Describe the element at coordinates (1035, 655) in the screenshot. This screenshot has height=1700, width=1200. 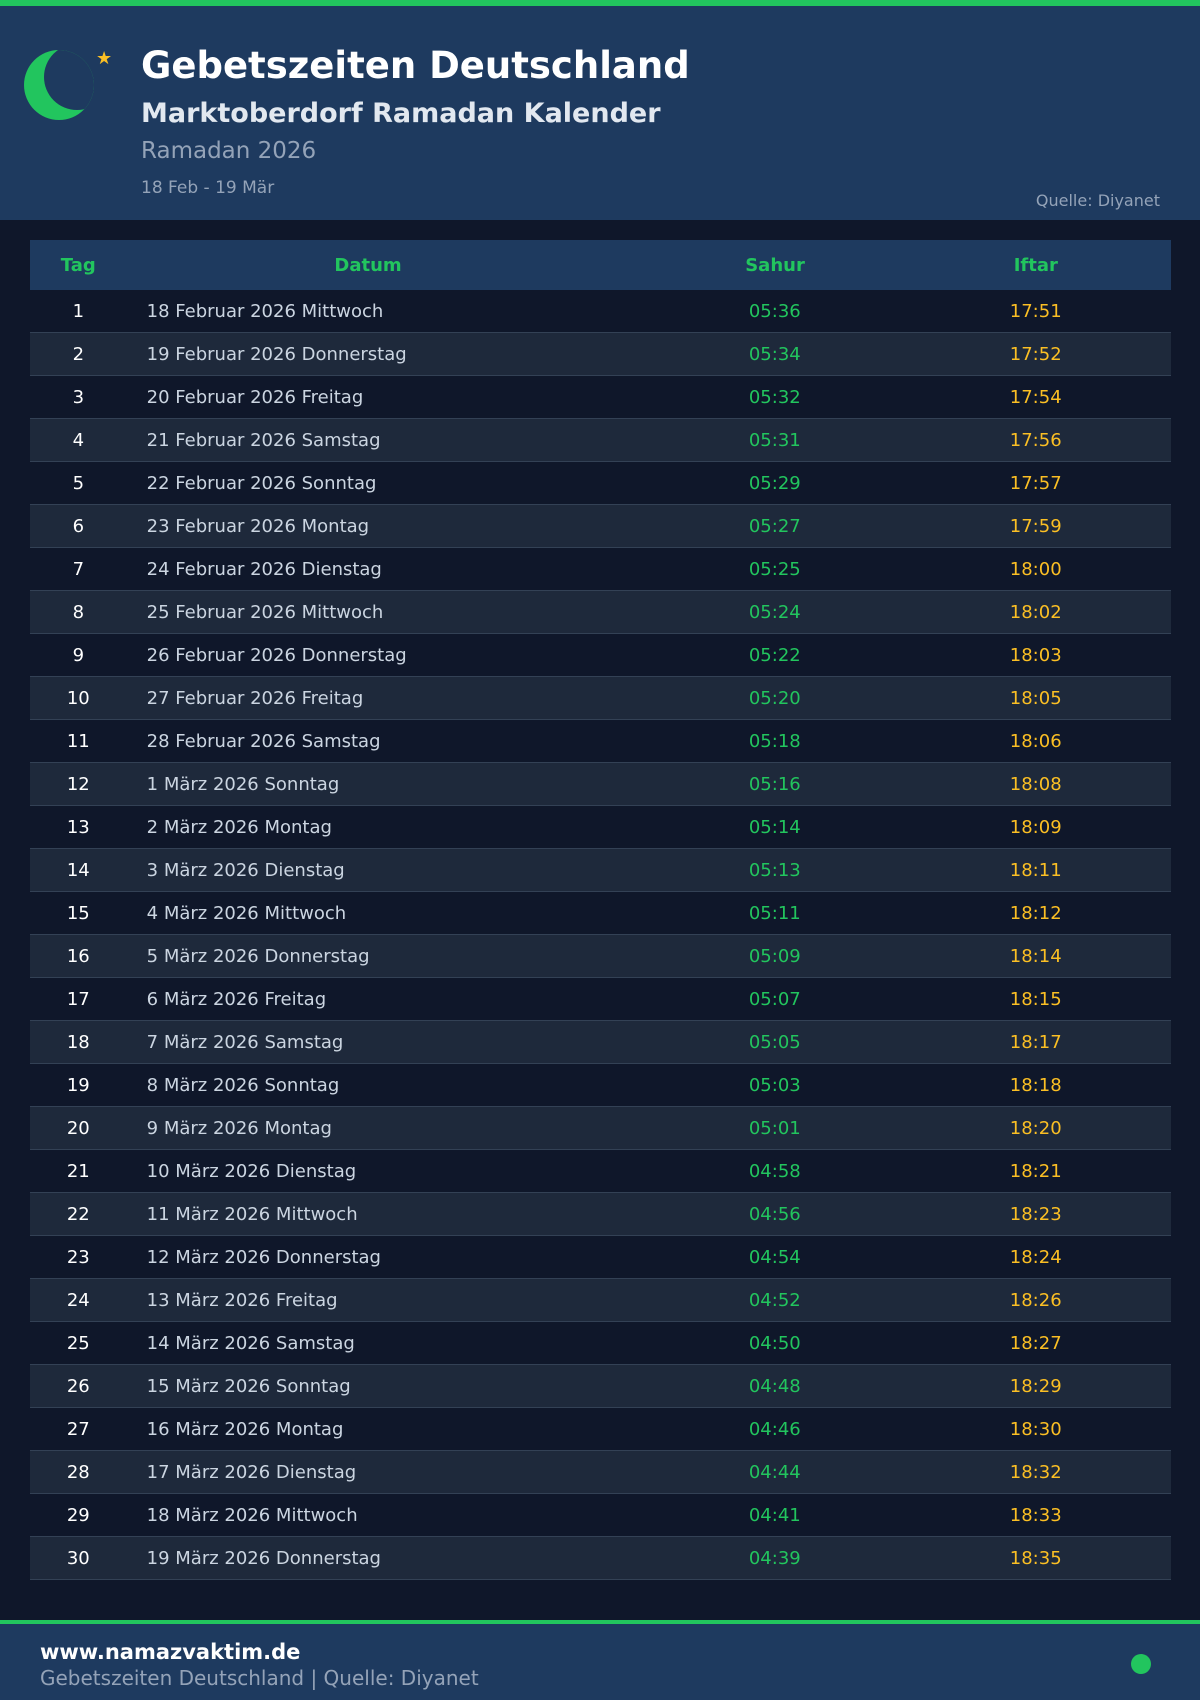
I see `iftar-time: 18:03` at that location.